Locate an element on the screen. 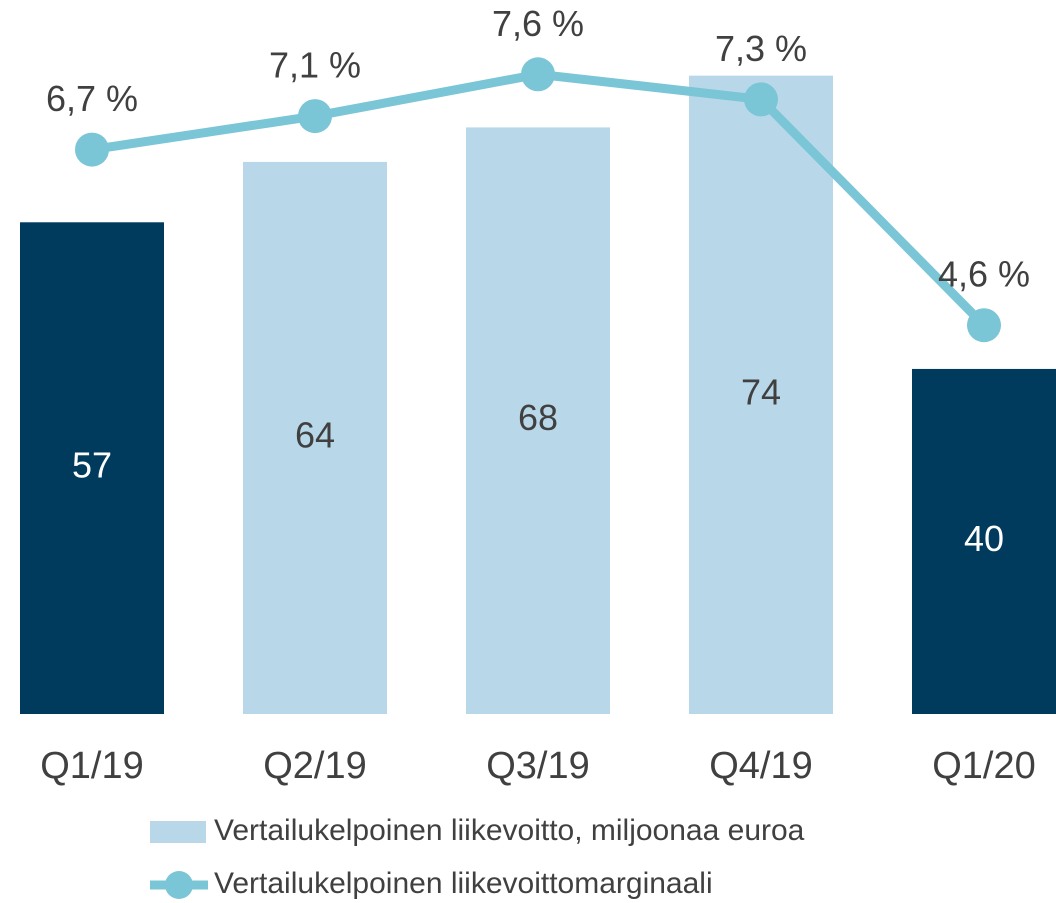  x-tick-label: Q4/19 is located at coordinates (761, 766).